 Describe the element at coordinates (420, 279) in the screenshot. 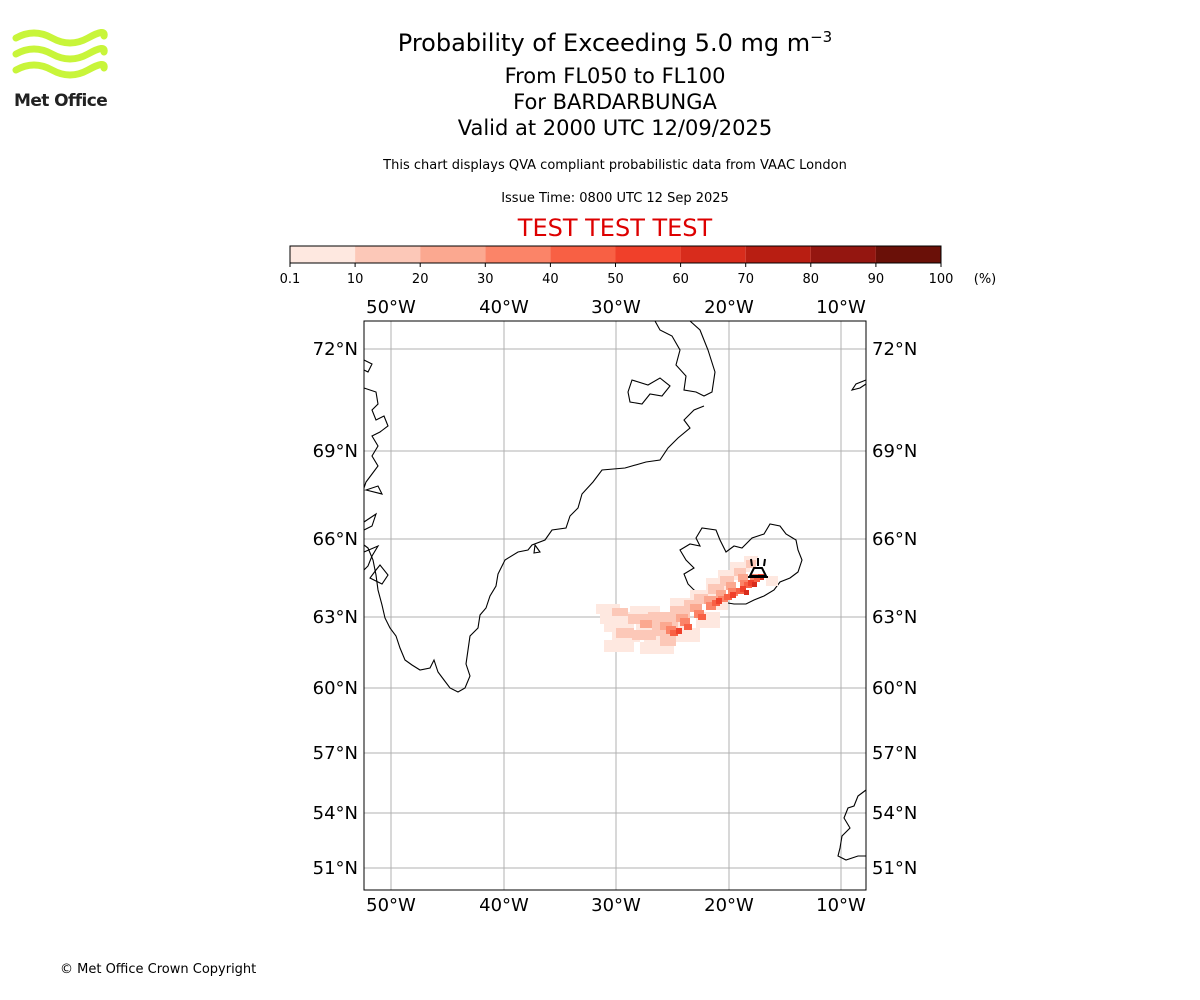

I see `colorbar-tick-label: 20` at that location.